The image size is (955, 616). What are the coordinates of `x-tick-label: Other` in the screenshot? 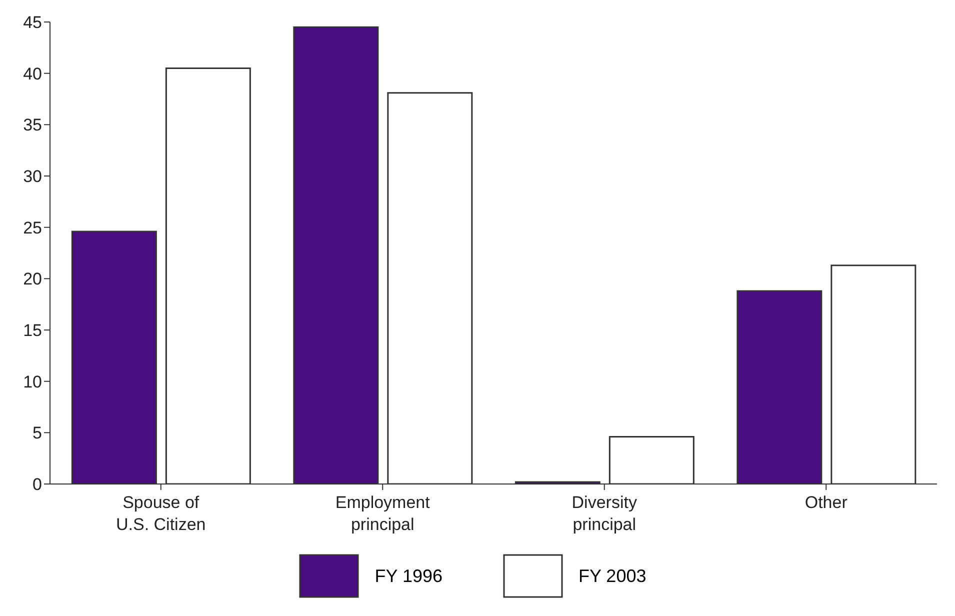 It's located at (826, 502).